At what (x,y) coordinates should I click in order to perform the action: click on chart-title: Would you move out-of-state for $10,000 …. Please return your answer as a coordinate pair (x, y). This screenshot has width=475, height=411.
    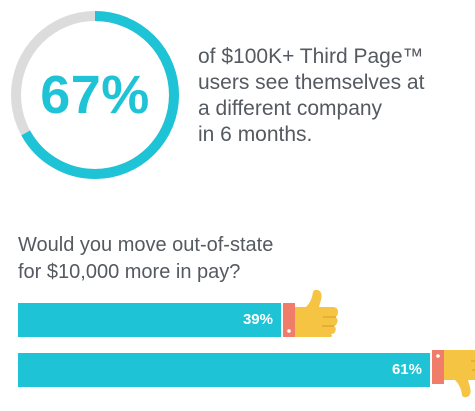
    Looking at the image, I should click on (238, 259).